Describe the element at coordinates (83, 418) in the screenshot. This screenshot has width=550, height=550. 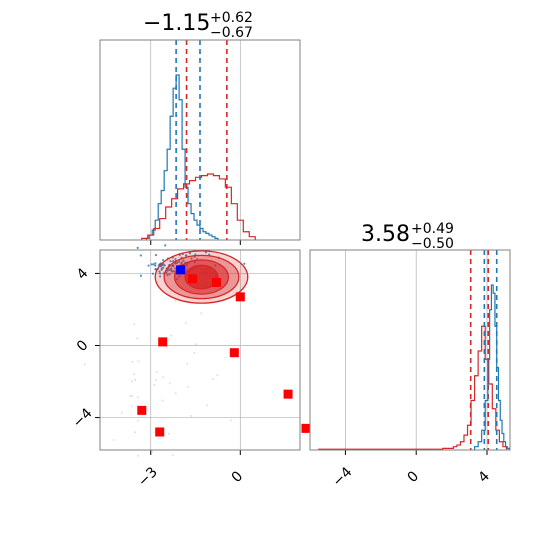
I see `y-tick-label: −4` at that location.